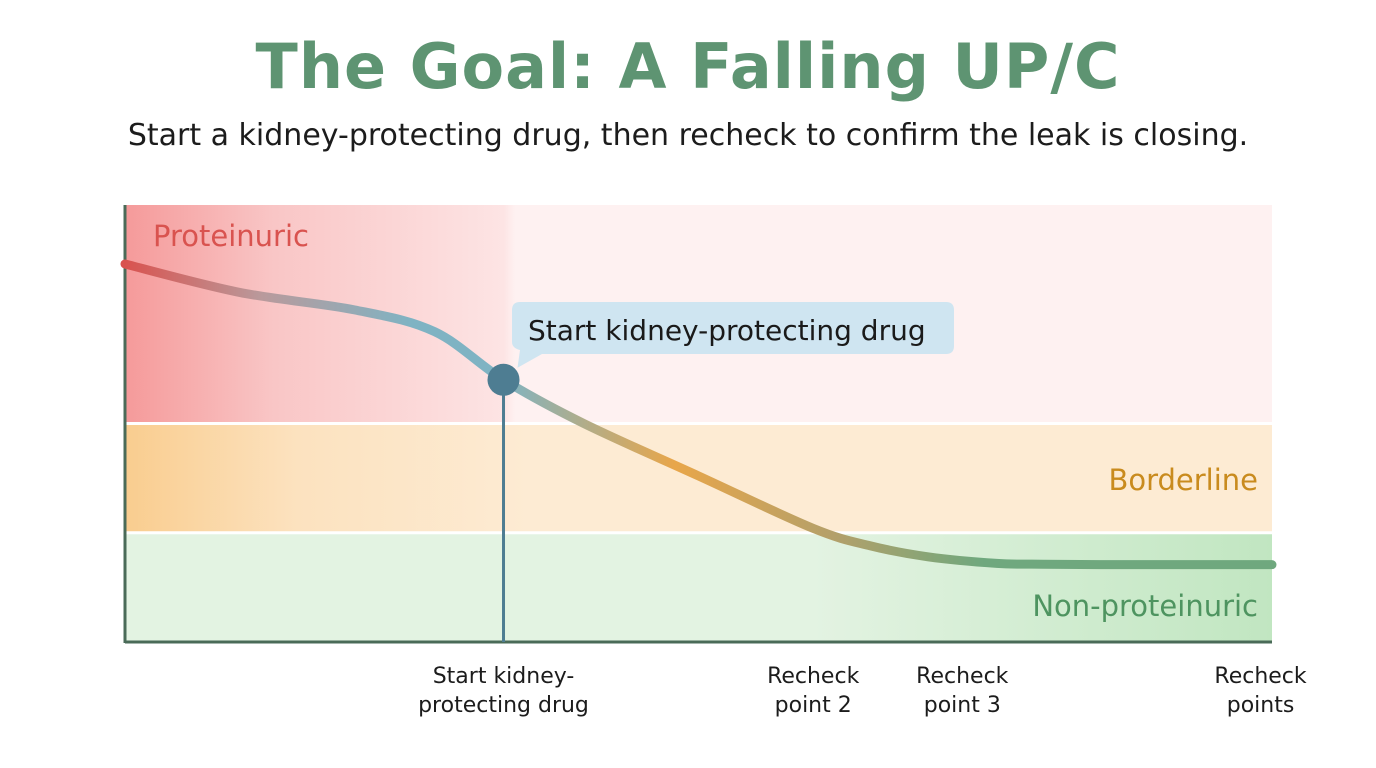 The width and height of the screenshot is (1376, 768). What do you see at coordinates (962, 691) in the screenshot?
I see `x-tick-label: Recheck point 3` at bounding box center [962, 691].